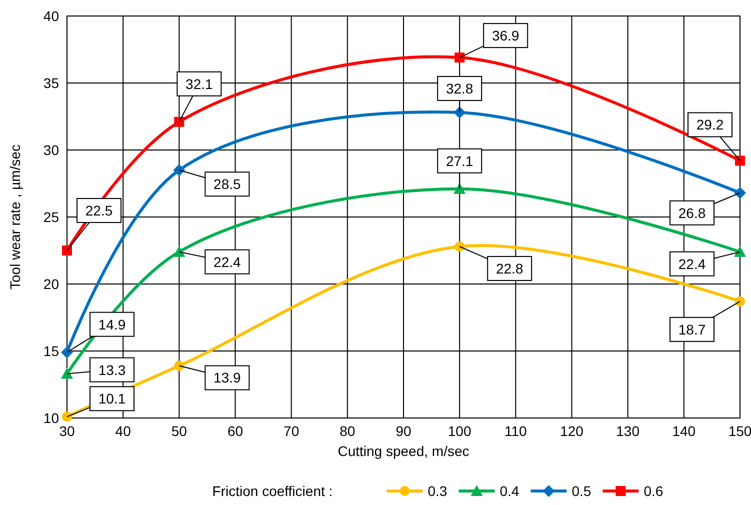 The width and height of the screenshot is (751, 505). Describe the element at coordinates (51, 150) in the screenshot. I see `y-tick-label: 30` at that location.